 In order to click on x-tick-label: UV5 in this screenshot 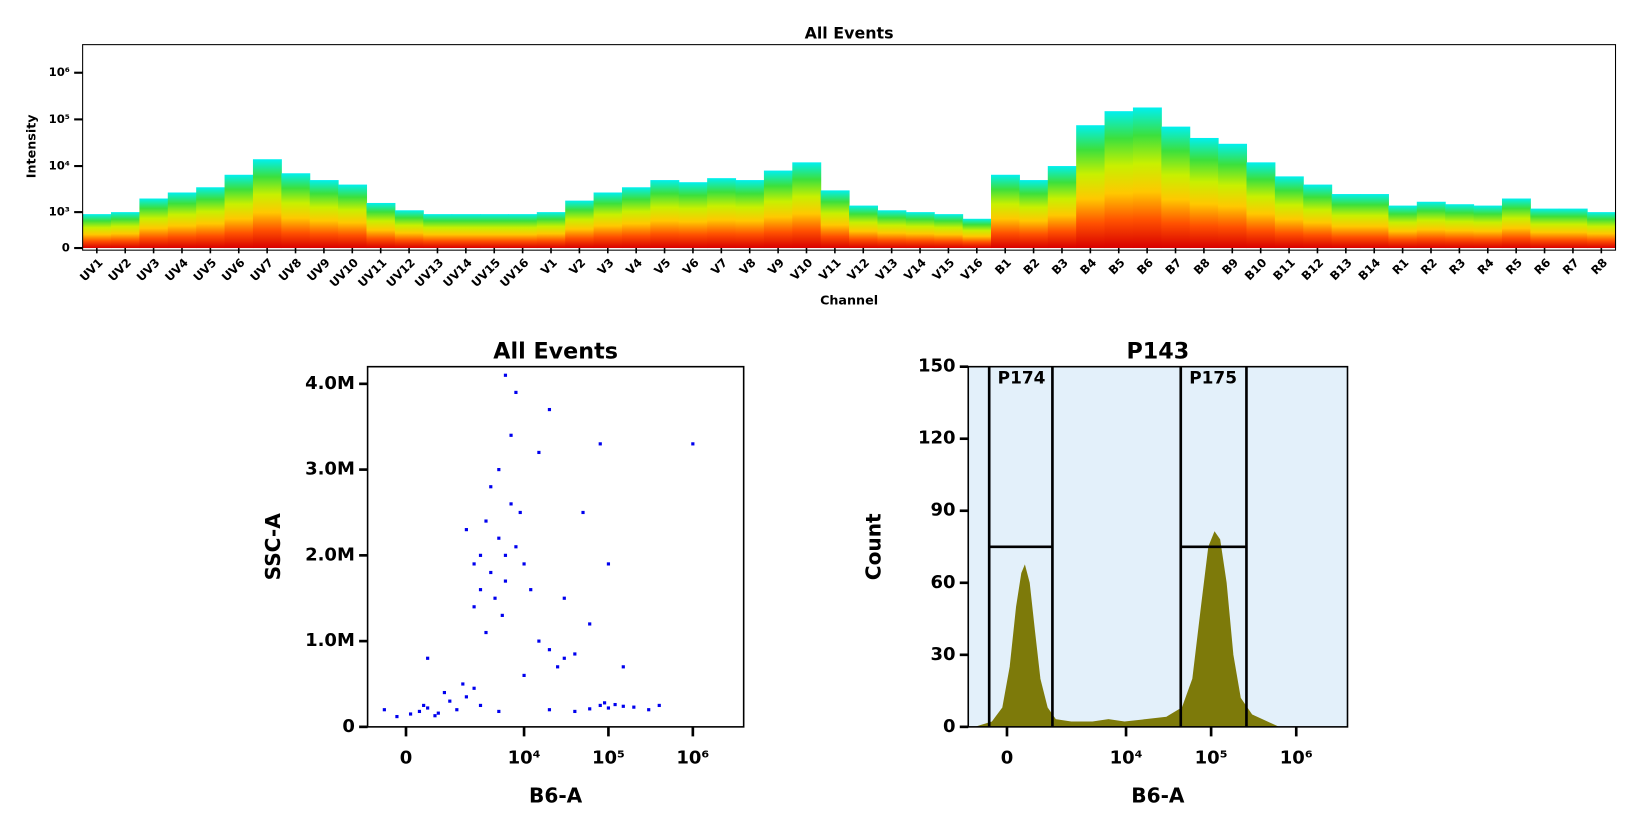, I will do `click(205, 269)`.